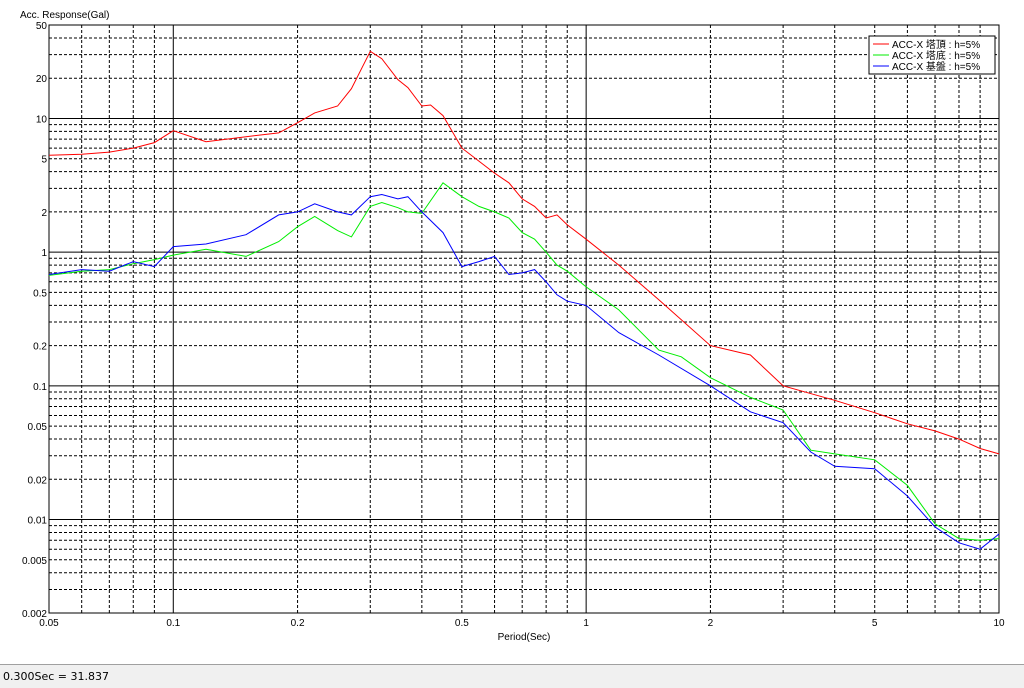 The image size is (1024, 688). Describe the element at coordinates (936, 55) in the screenshot. I see `legend-label-2: ACC-X 塔底 : h=5%` at that location.